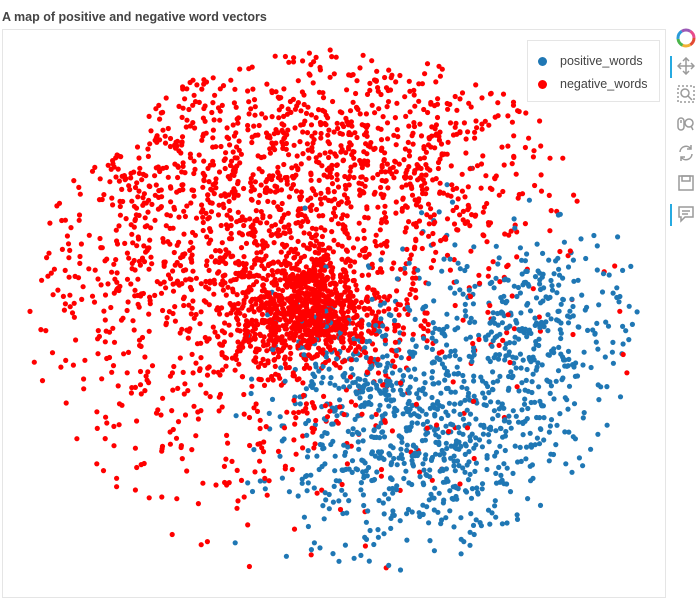  Describe the element at coordinates (686, 124) in the screenshot. I see `wheel-zoom-icon` at that location.